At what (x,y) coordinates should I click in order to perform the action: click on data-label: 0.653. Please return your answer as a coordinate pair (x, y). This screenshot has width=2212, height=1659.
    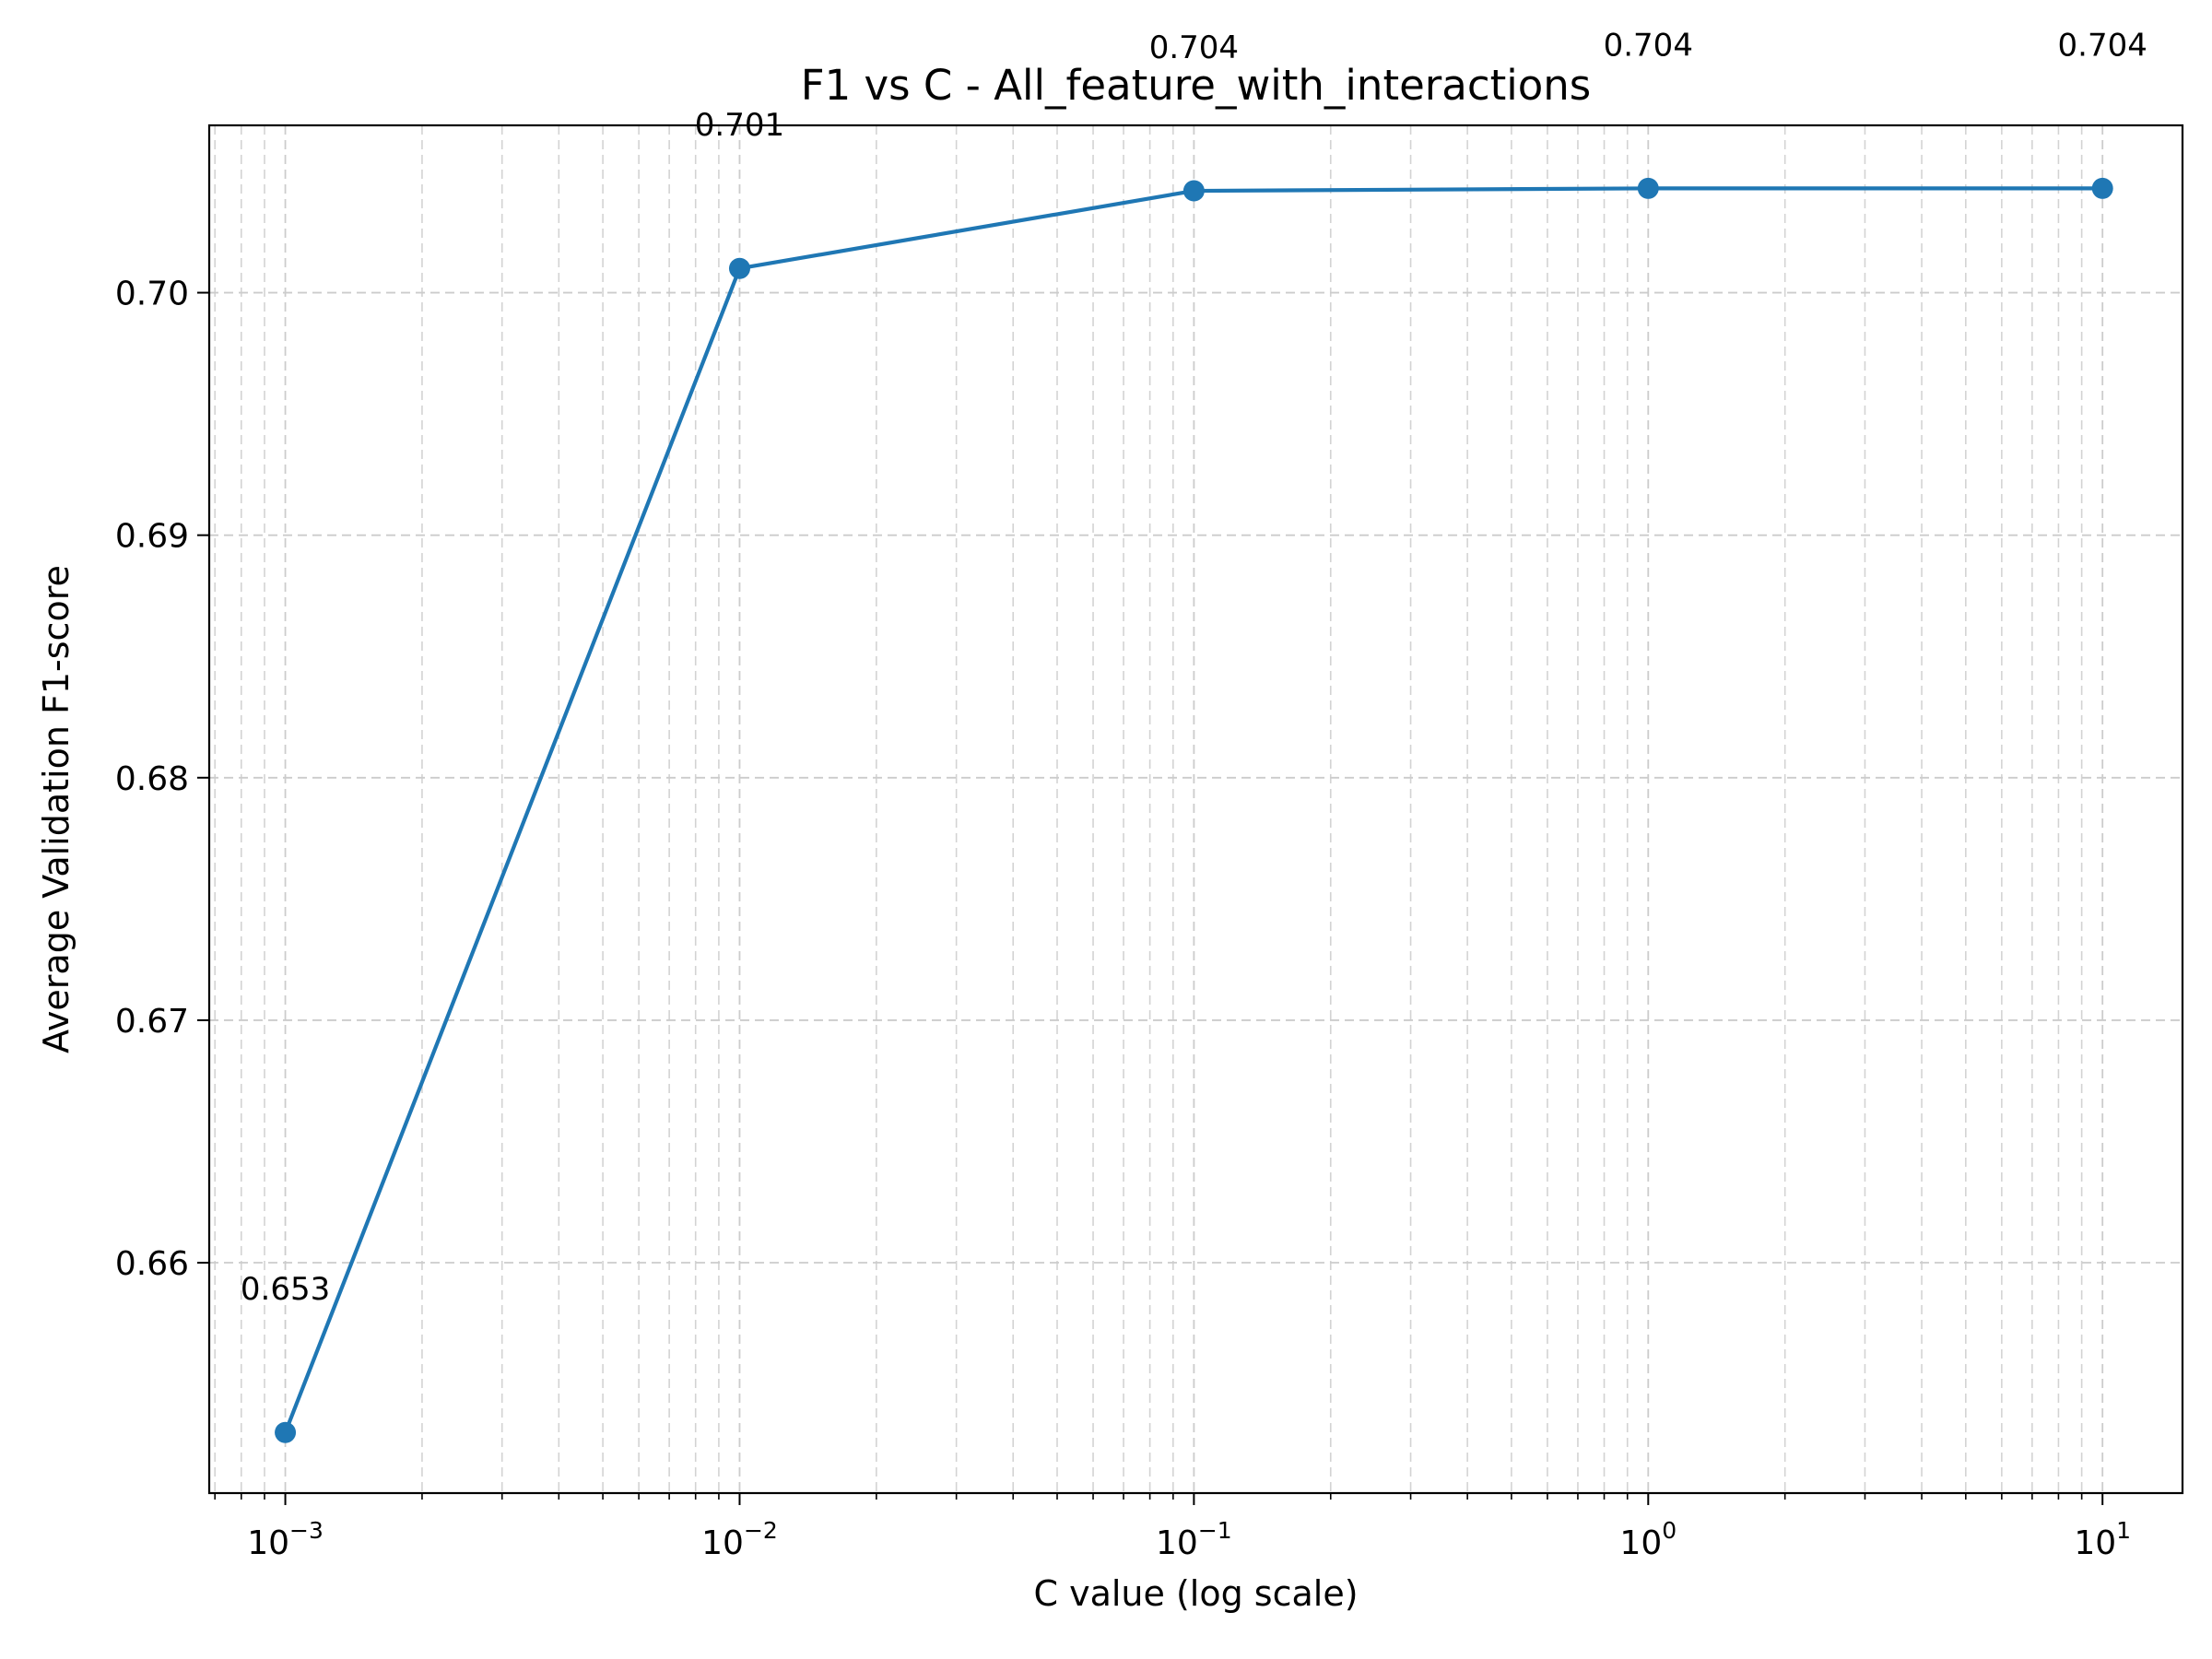
    Looking at the image, I should click on (285, 1289).